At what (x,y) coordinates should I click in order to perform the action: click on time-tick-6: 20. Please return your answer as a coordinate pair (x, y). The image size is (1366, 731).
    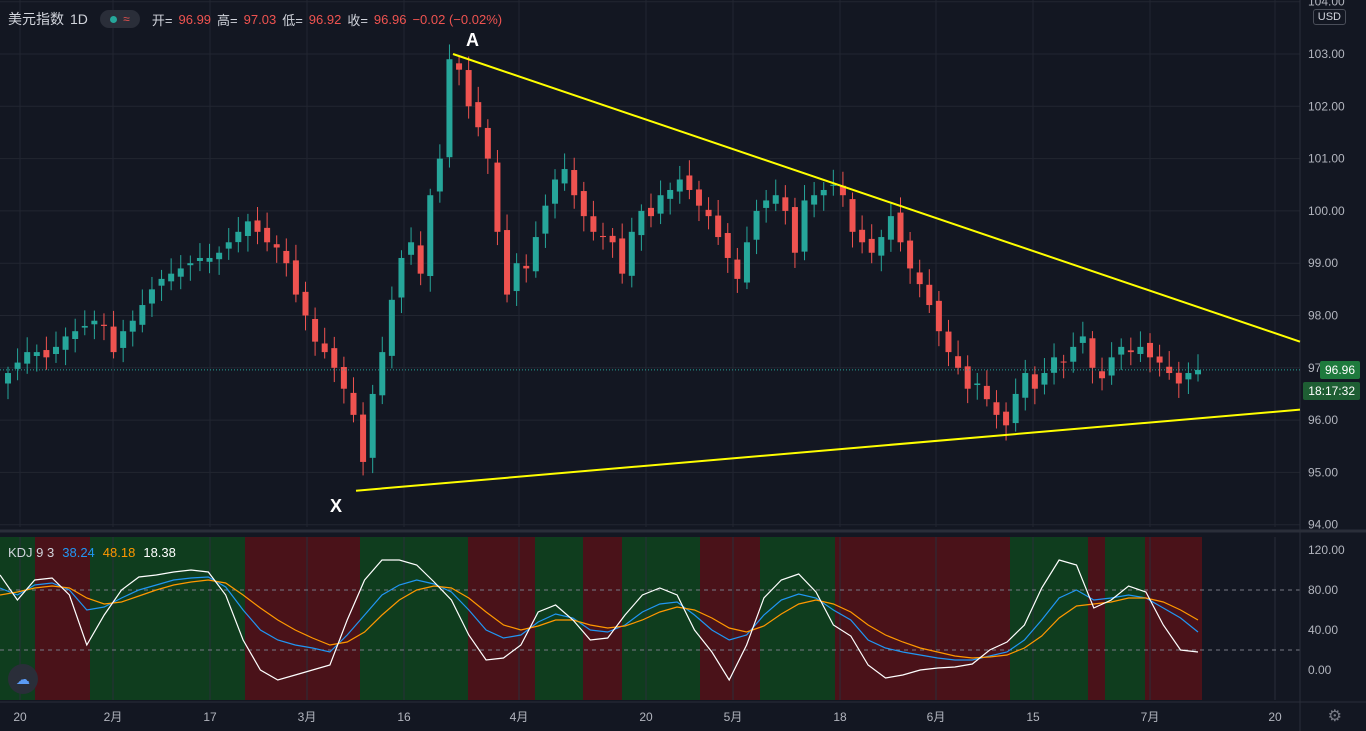
    Looking at the image, I should click on (646, 717).